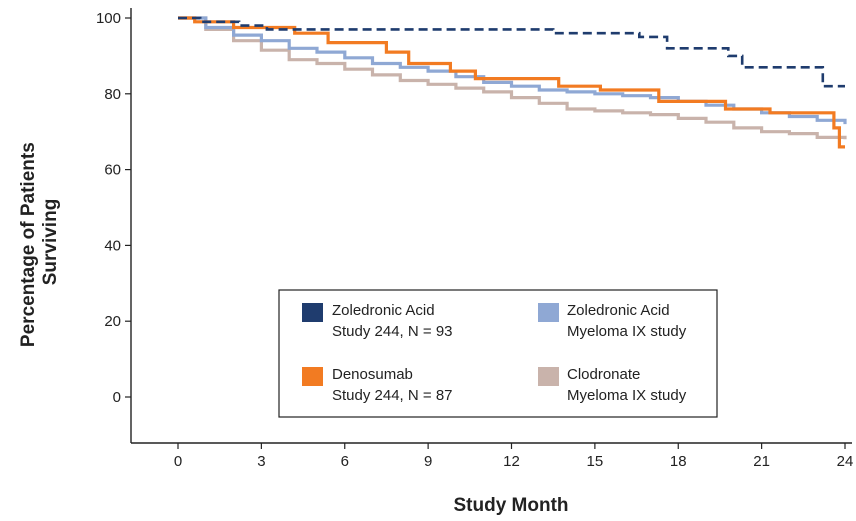 This screenshot has width=856, height=521. I want to click on y-tick-label: 80, so click(112, 94).